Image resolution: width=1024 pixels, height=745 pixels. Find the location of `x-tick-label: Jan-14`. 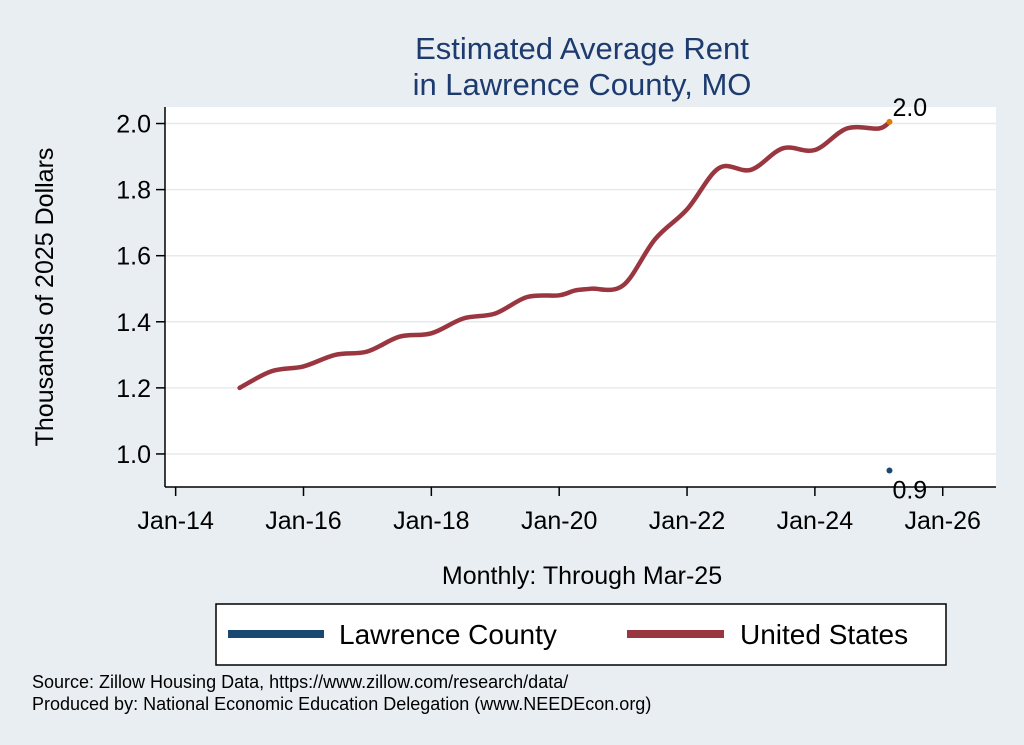

x-tick-label: Jan-14 is located at coordinates (175, 521).